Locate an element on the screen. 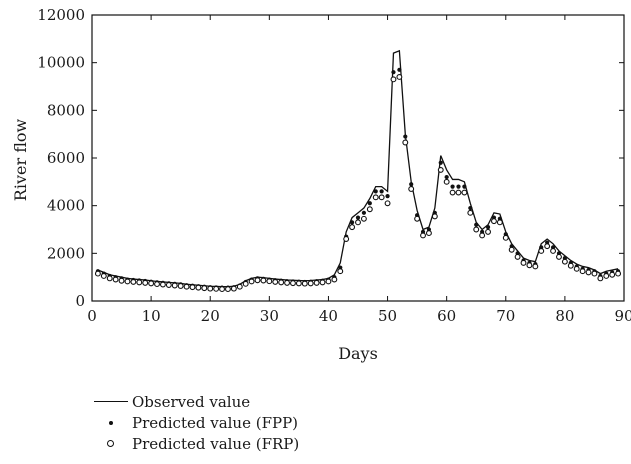 Image resolution: width=631 pixels, height=464 pixels. legend-item-observed: Observed value is located at coordinates (195, 401).